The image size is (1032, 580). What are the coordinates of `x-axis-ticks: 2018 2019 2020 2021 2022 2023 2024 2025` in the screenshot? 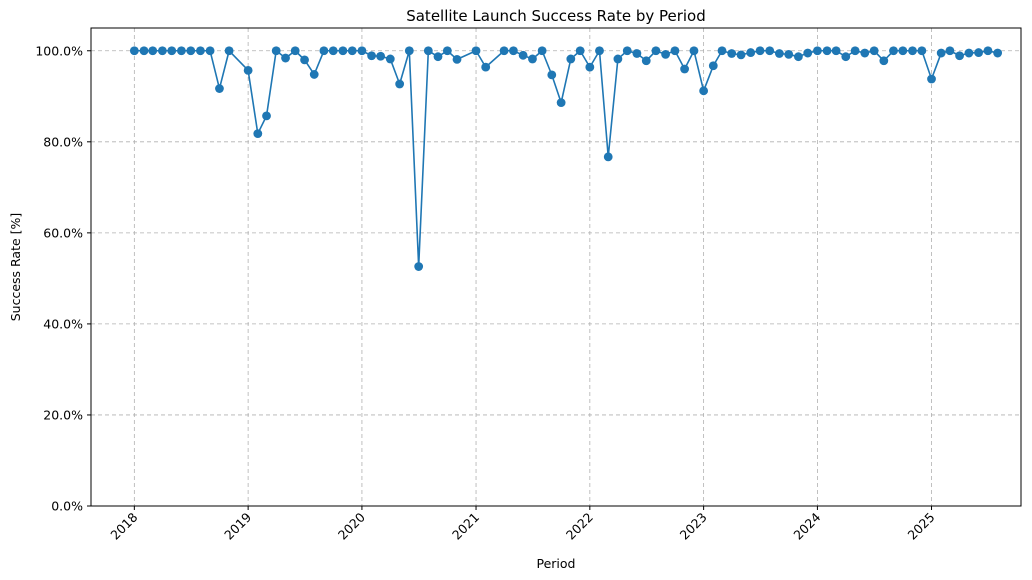 It's located at (522, 524).